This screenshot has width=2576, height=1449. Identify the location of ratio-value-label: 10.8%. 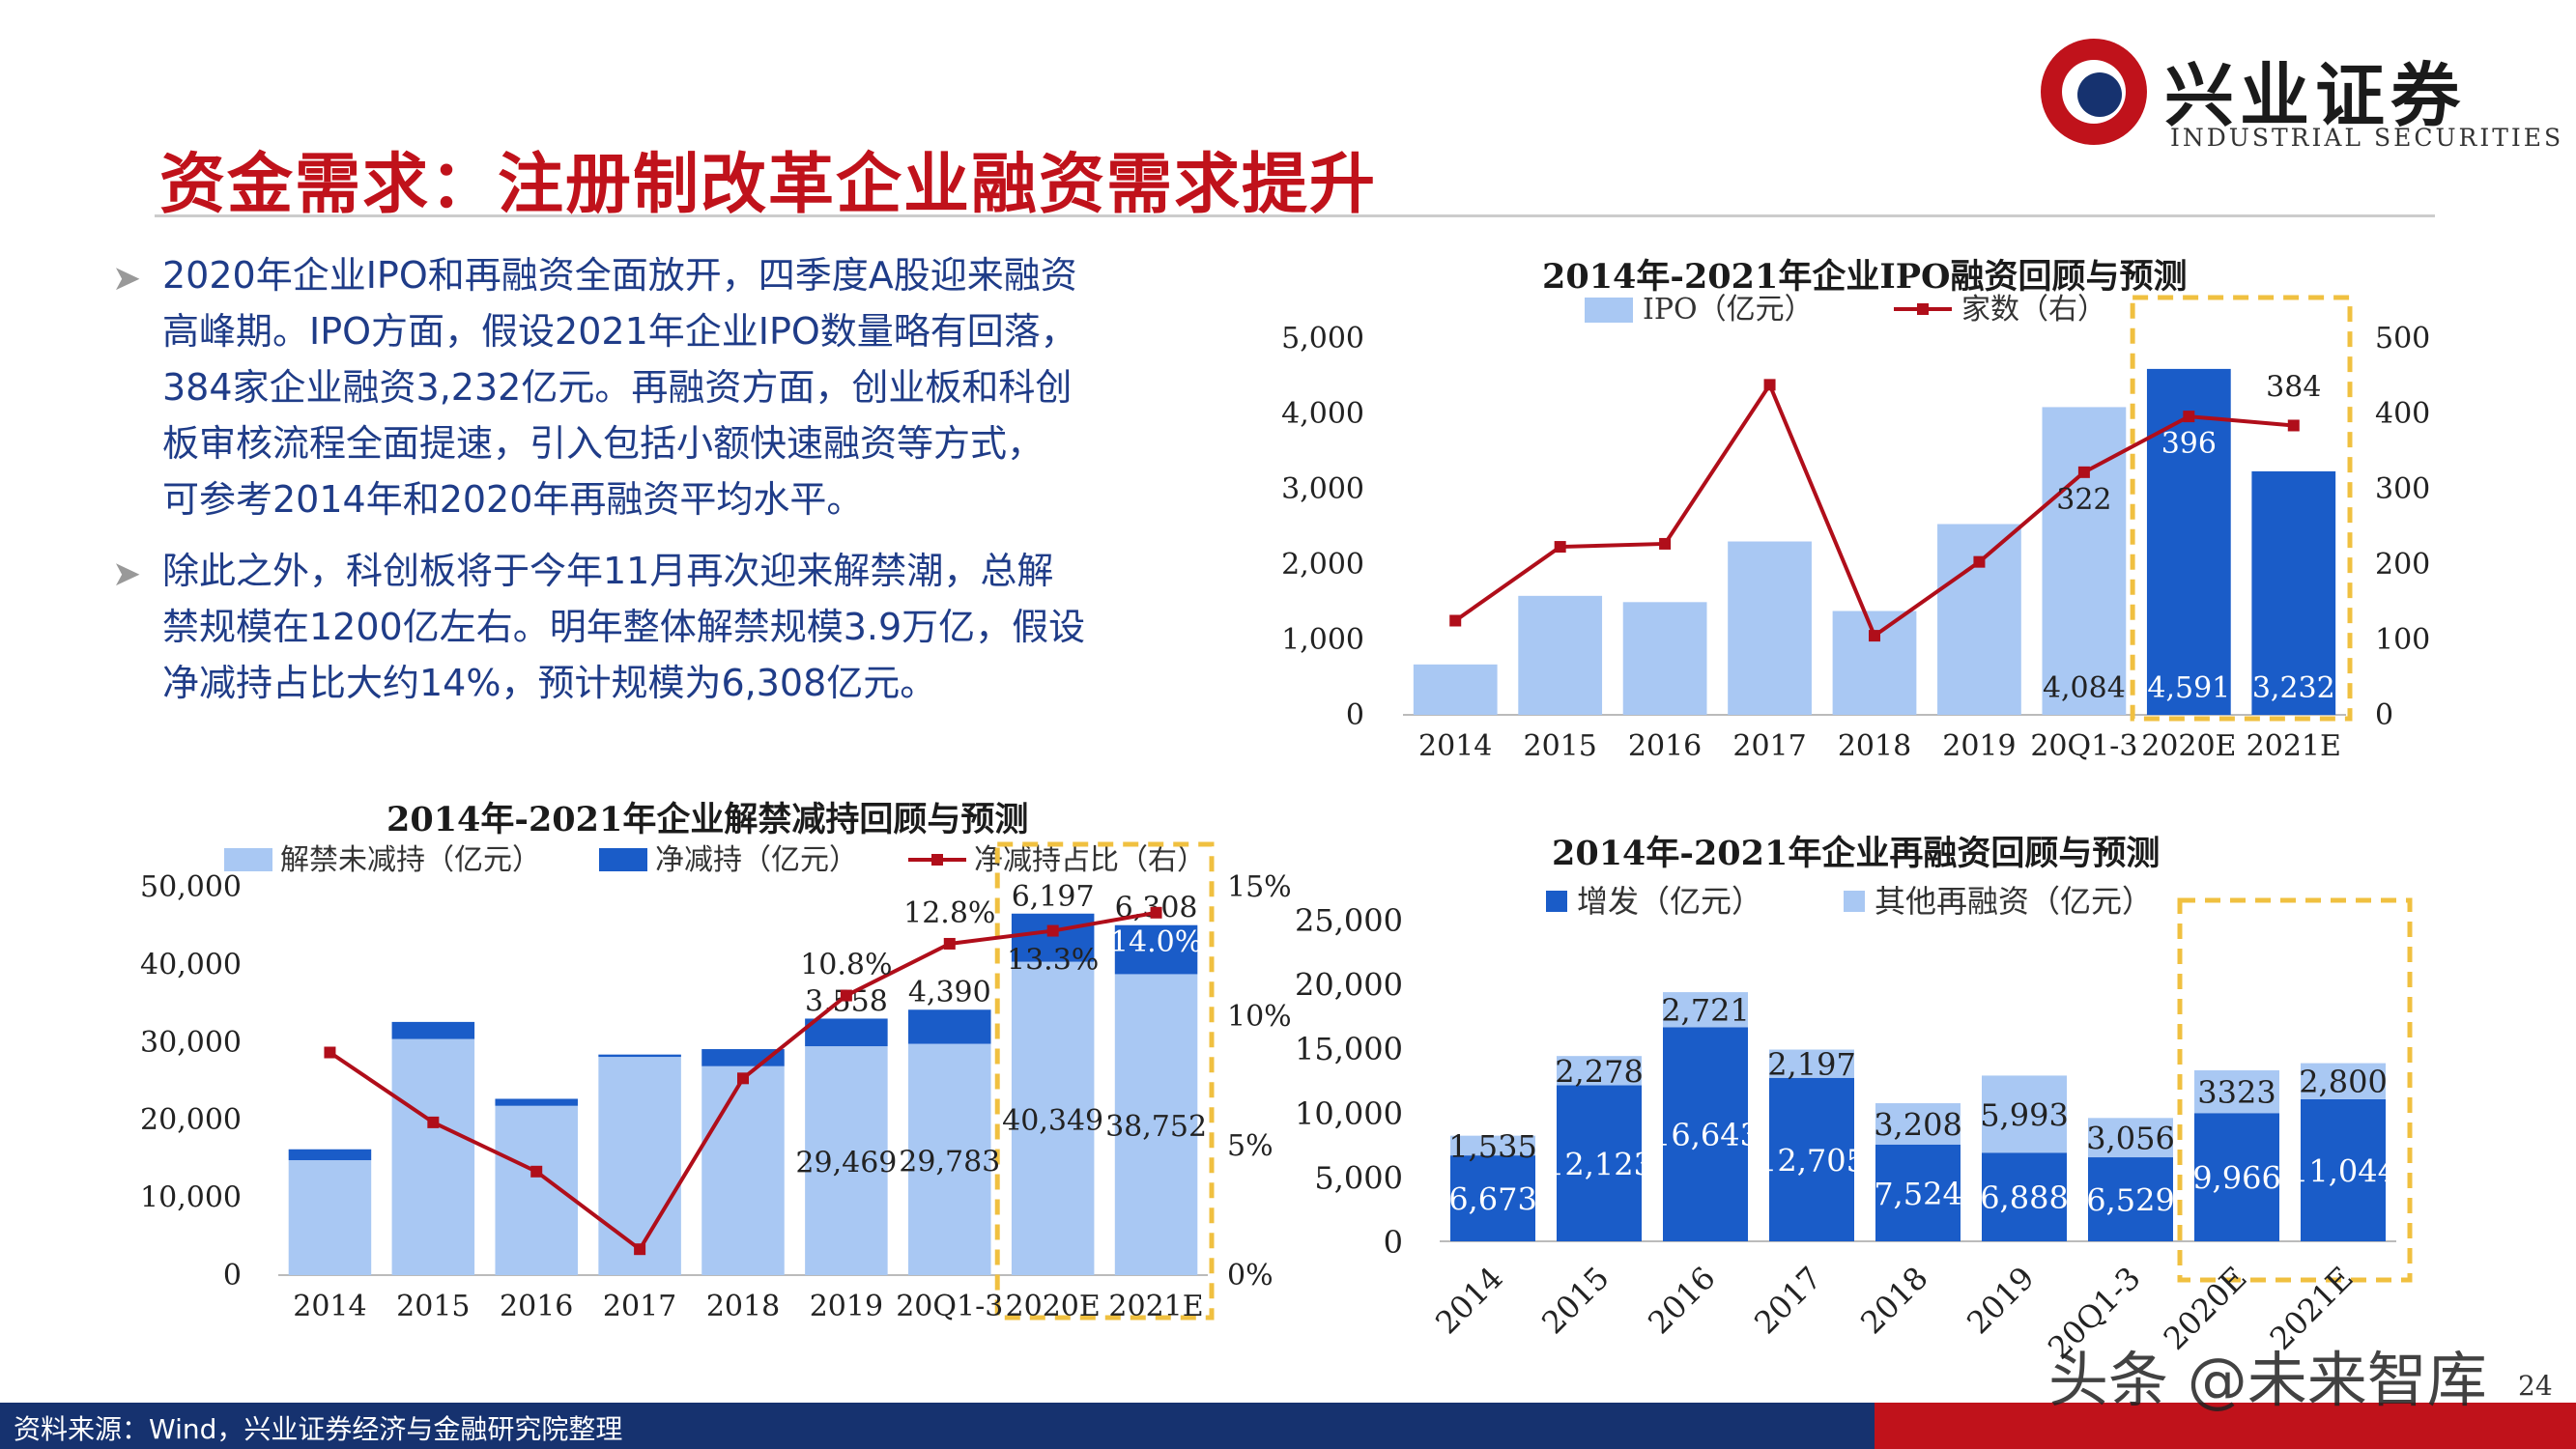
(846, 965).